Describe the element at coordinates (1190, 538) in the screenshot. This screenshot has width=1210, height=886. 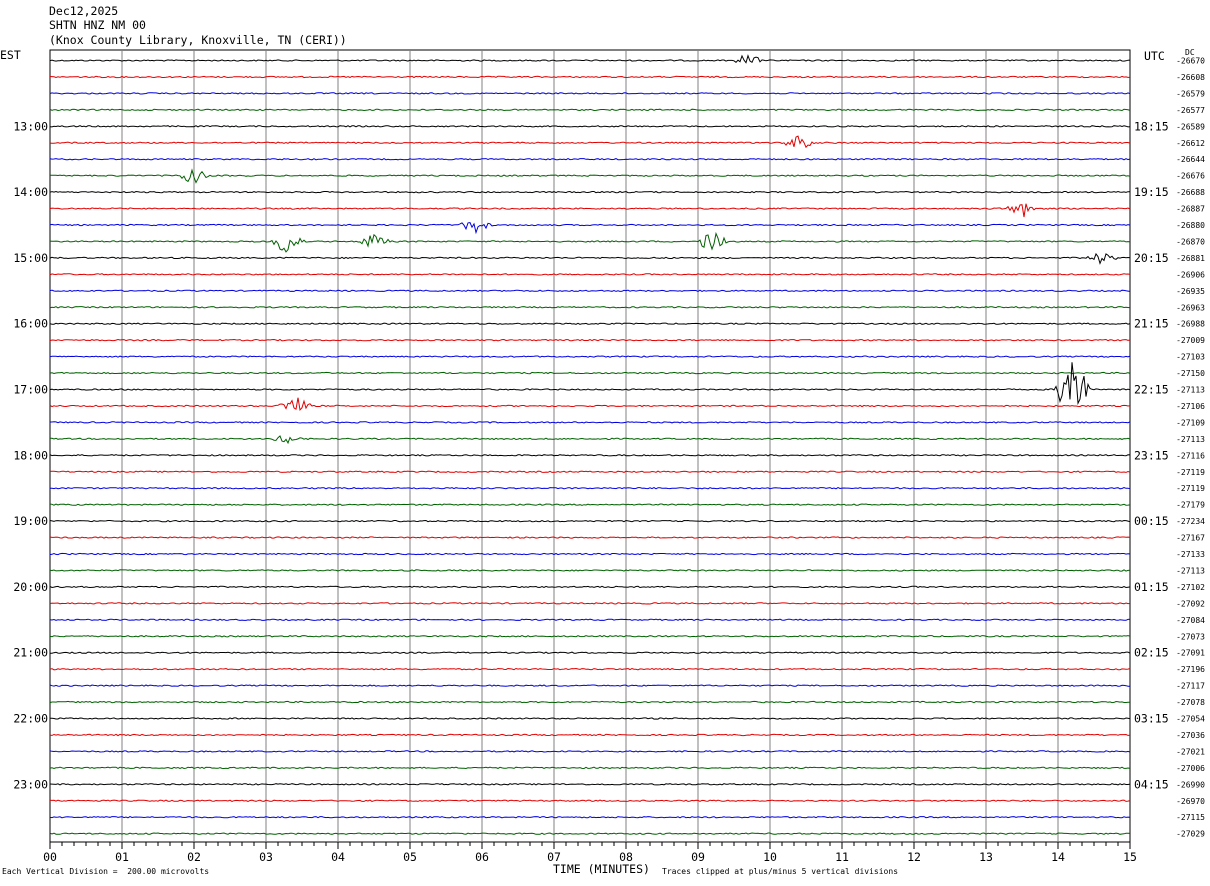
I see `dc-offset-label: -27167` at that location.